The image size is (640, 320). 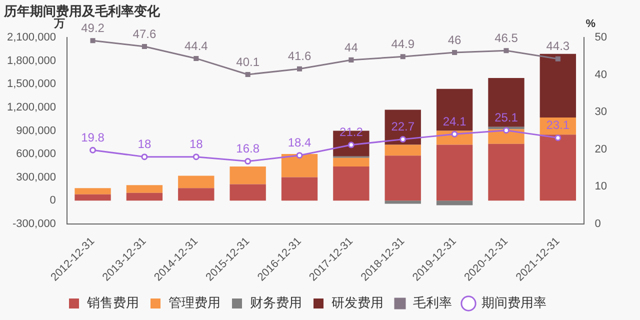 I want to click on data-label: 47.6, so click(x=144, y=33).